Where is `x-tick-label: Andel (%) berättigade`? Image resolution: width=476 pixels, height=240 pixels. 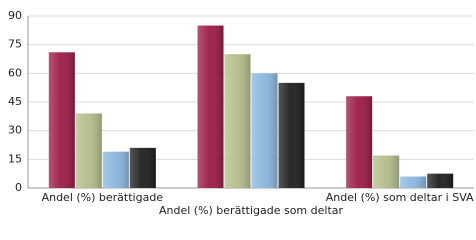
x-tick-label: Andel (%) berättigade is located at coordinates (103, 197).